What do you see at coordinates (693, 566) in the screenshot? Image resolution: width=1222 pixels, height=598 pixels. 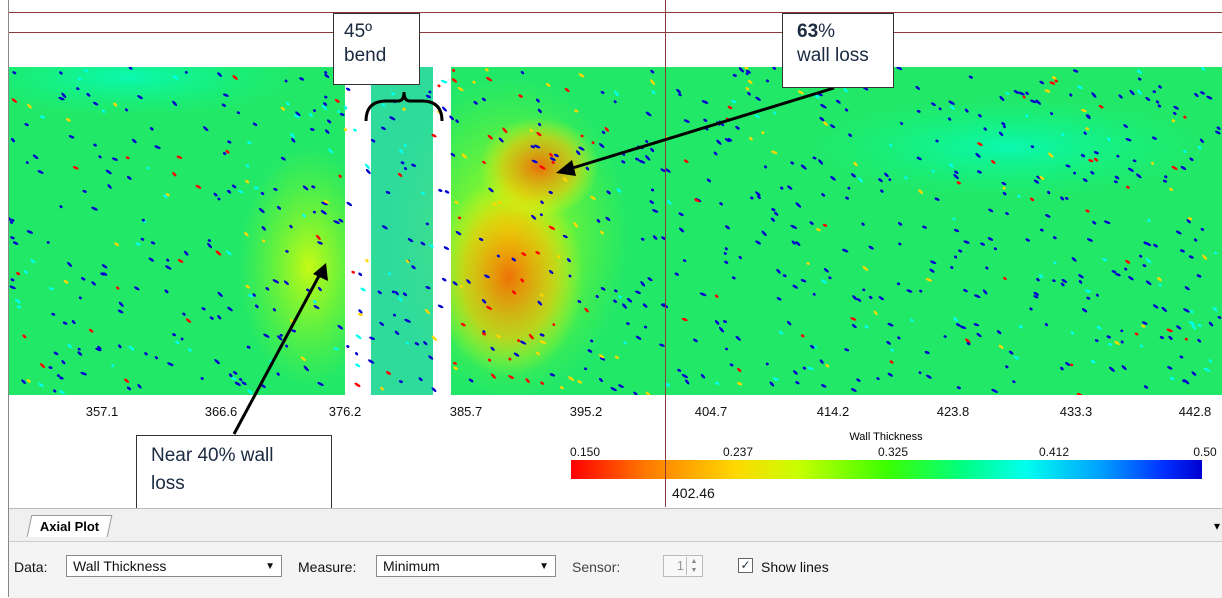 I see `spinner-icon: ▲ ▼` at bounding box center [693, 566].